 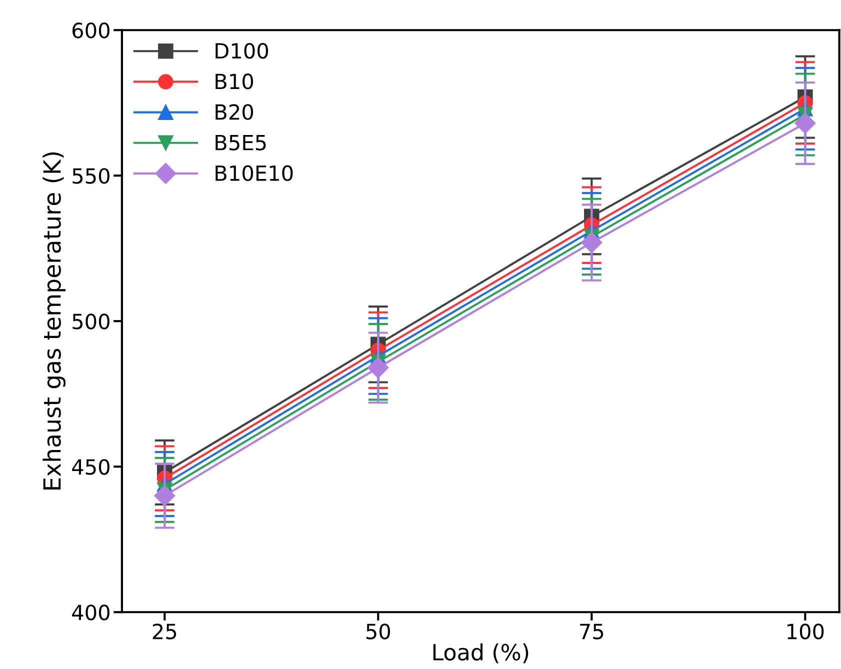 What do you see at coordinates (91, 612) in the screenshot?
I see `y-tick-label: 400` at bounding box center [91, 612].